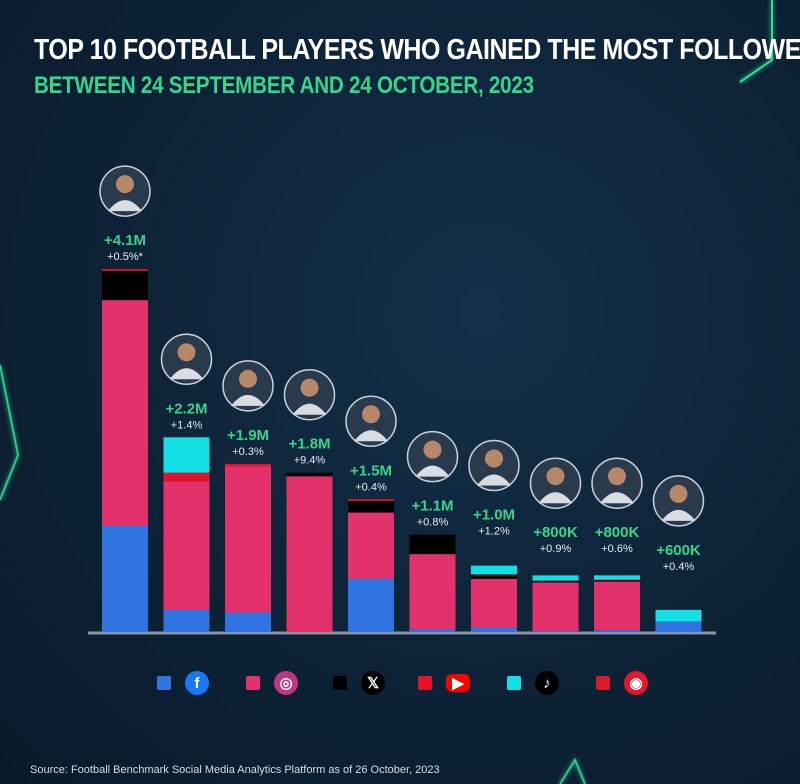 Image resolution: width=800 pixels, height=784 pixels. What do you see at coordinates (400, 683) in the screenshot?
I see `legend: f ◎ 𝕏 ▶ ♪ ◉` at bounding box center [400, 683].